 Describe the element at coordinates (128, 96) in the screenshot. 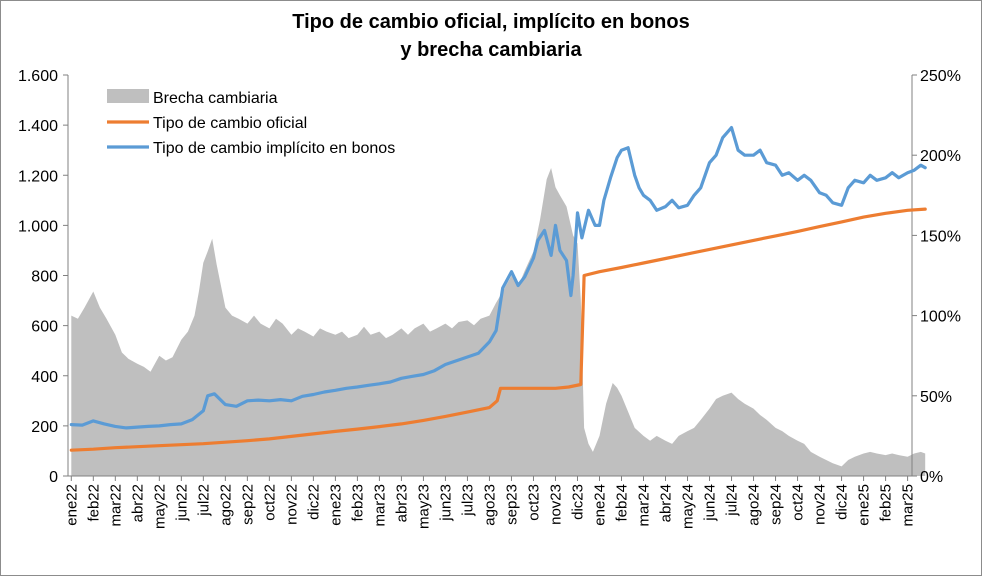

I see `legend-swatch-brecha` at that location.